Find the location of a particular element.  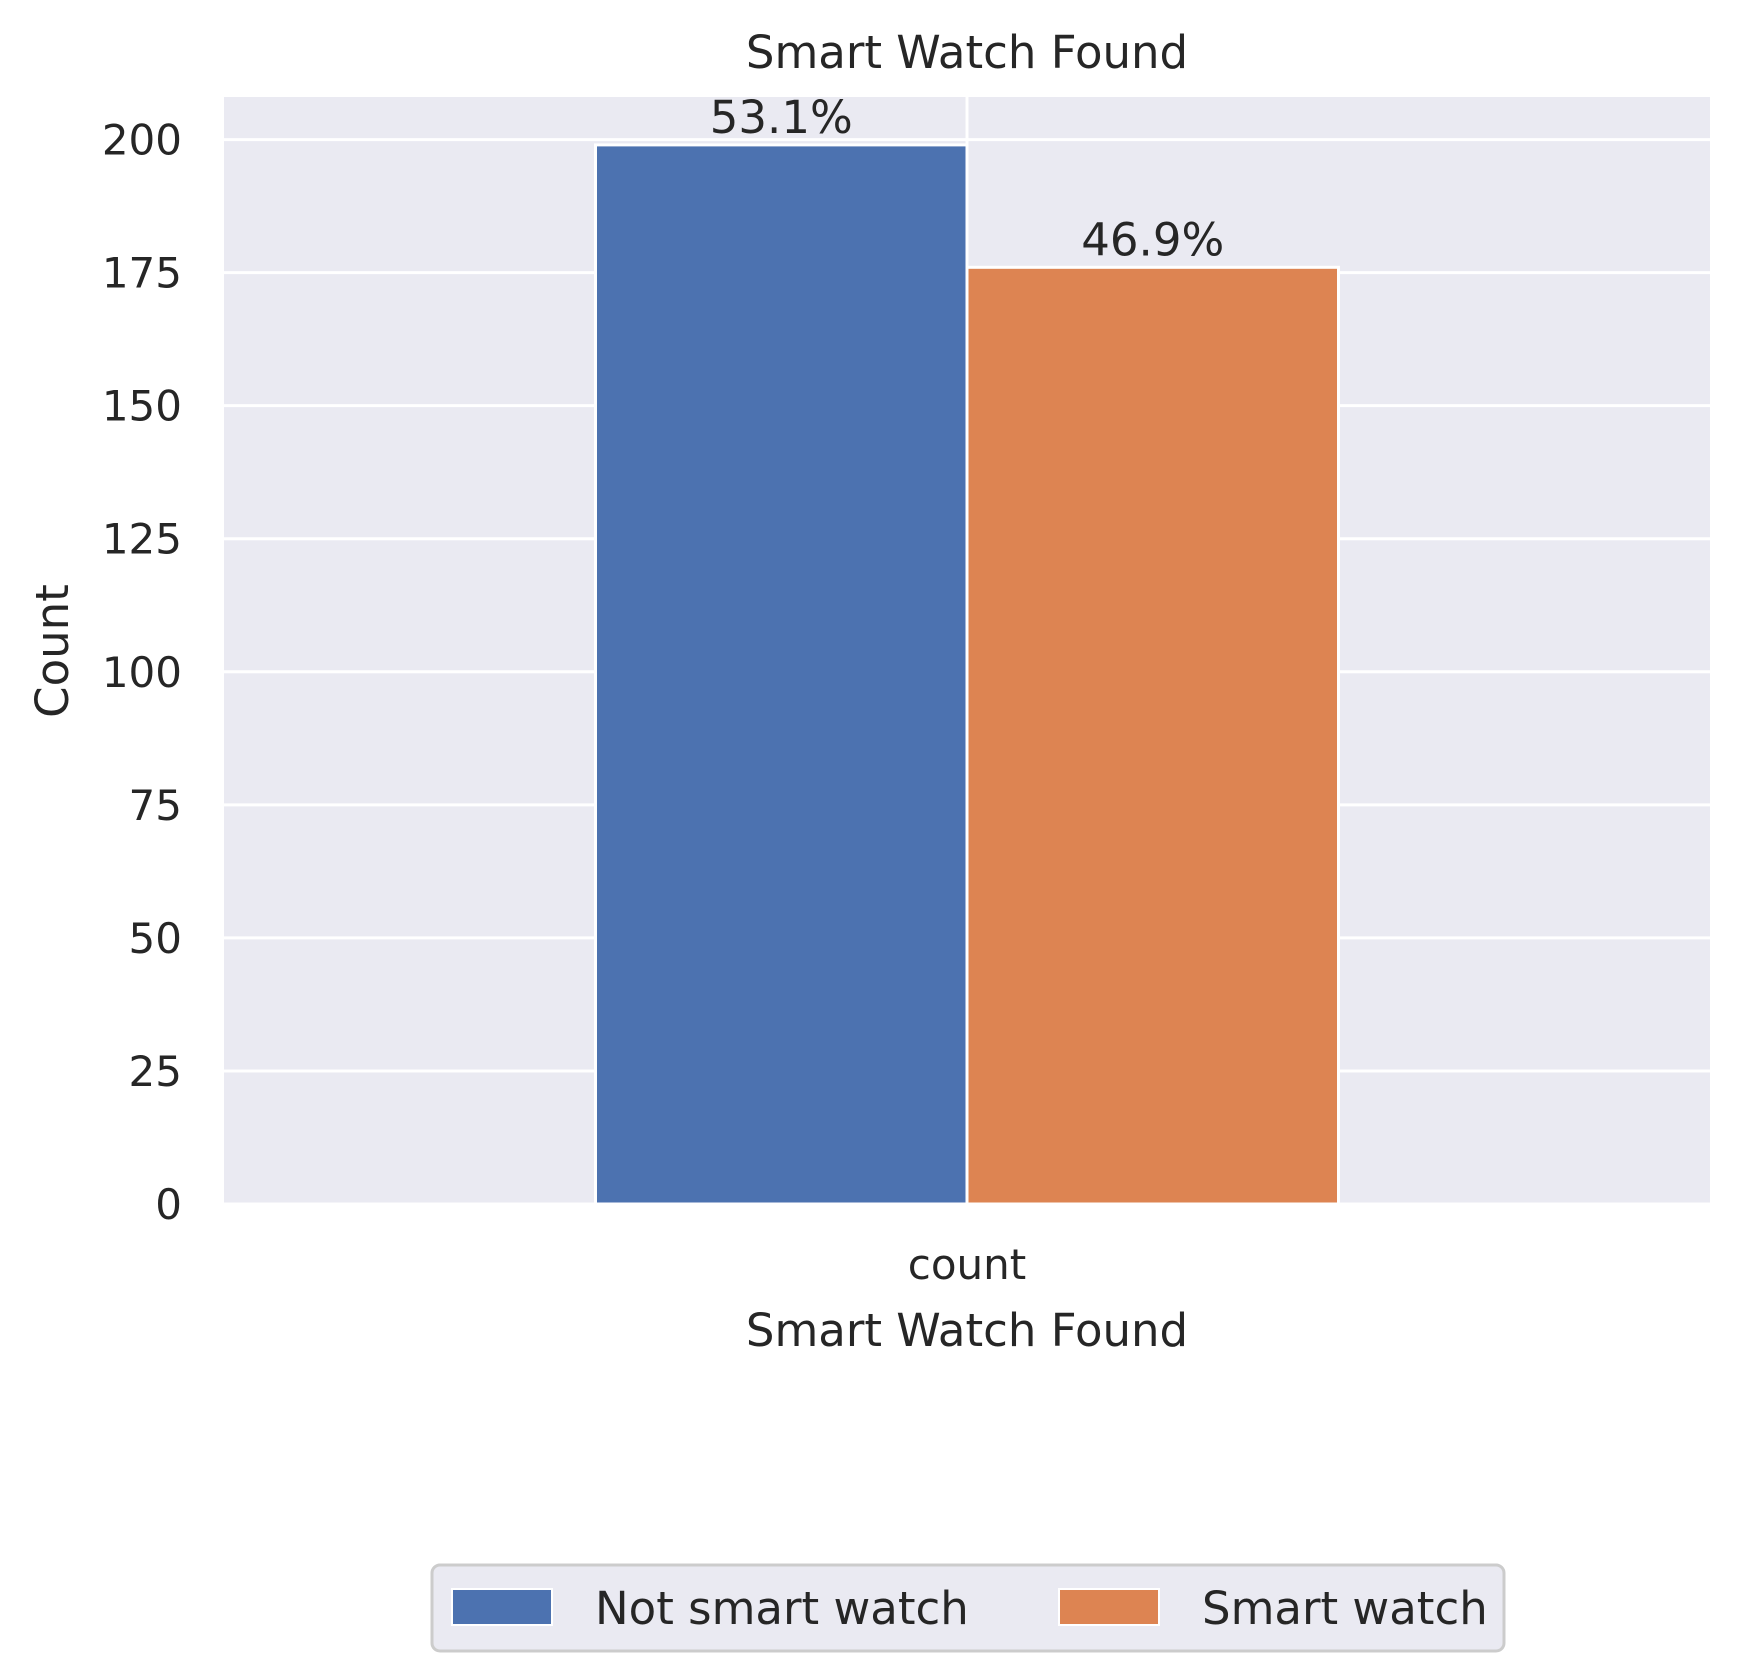

y-tick-label: 175 is located at coordinates (142, 273).